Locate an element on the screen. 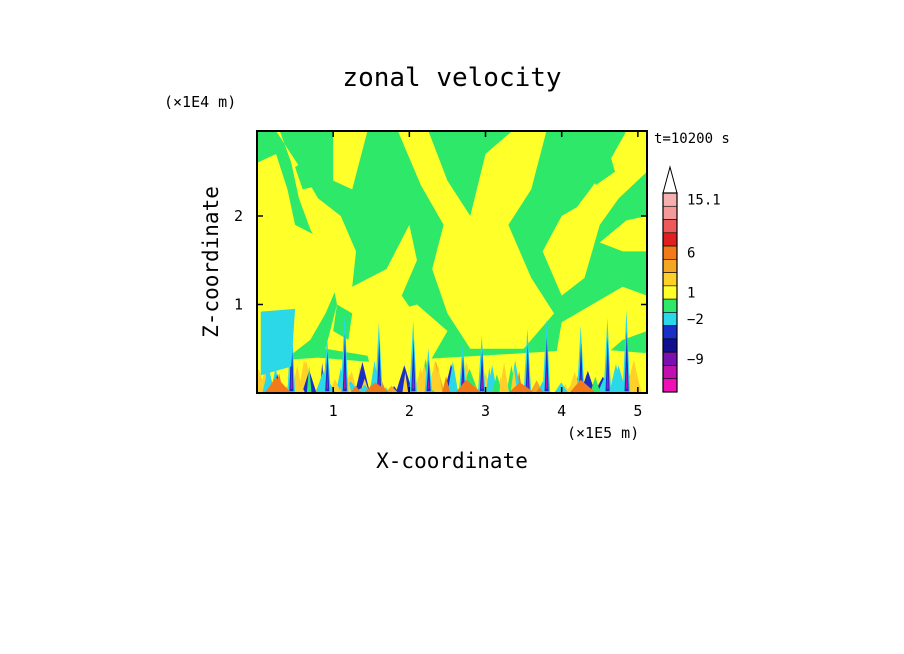 The width and height of the screenshot is (904, 654). x-axis-unit: (×1E5 m) is located at coordinates (603, 433).